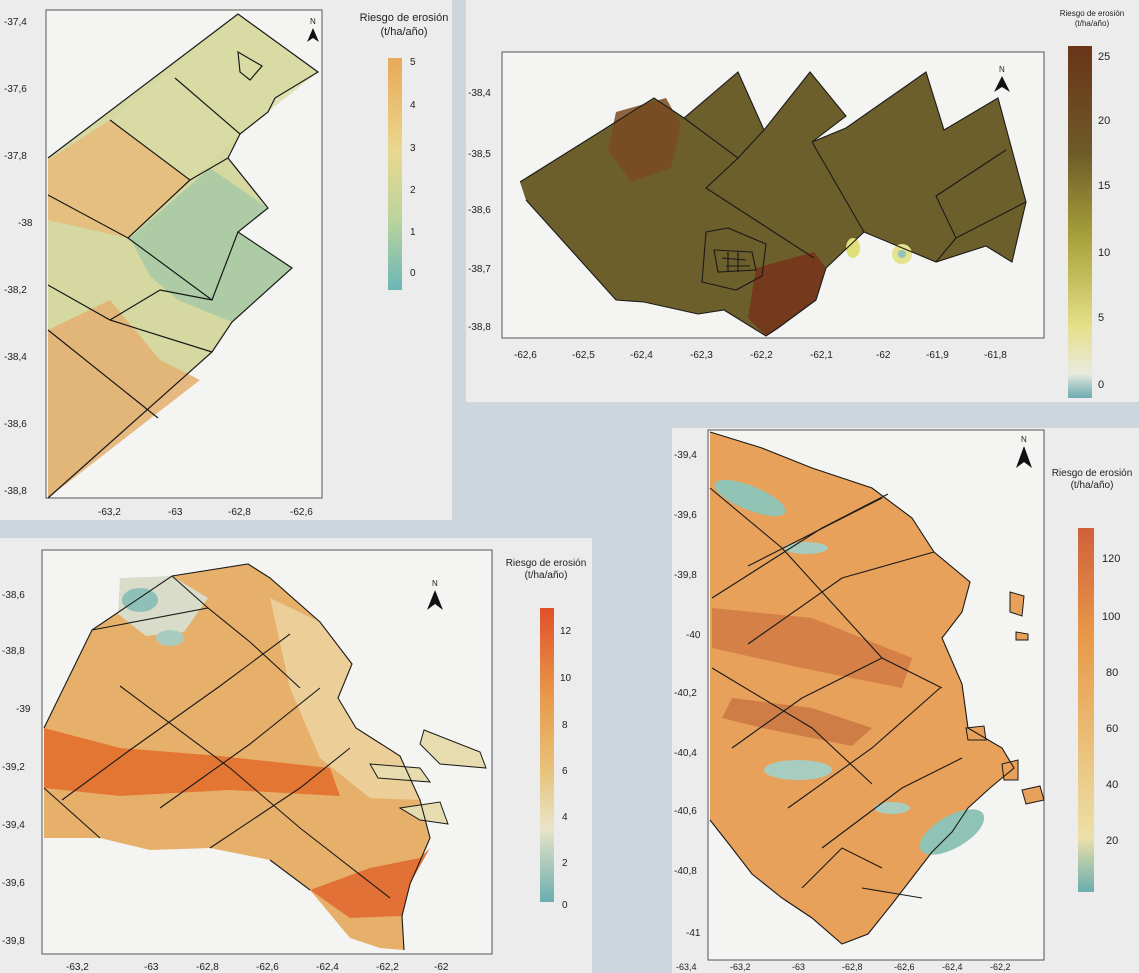  What do you see at coordinates (15, 357) in the screenshot?
I see `y-tick: -38,4` at bounding box center [15, 357].